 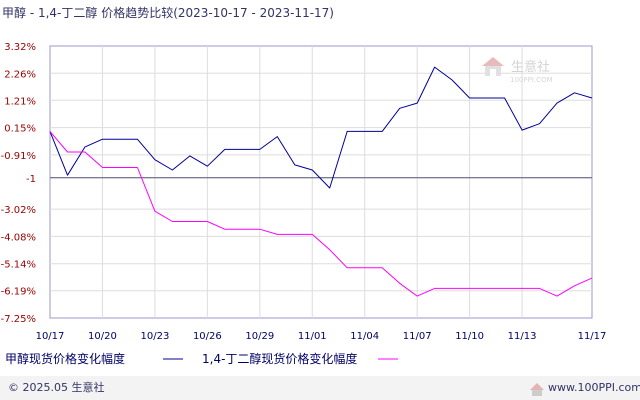 What do you see at coordinates (594, 387) in the screenshot?
I see `footer-url: www.100PPI.com` at bounding box center [594, 387].